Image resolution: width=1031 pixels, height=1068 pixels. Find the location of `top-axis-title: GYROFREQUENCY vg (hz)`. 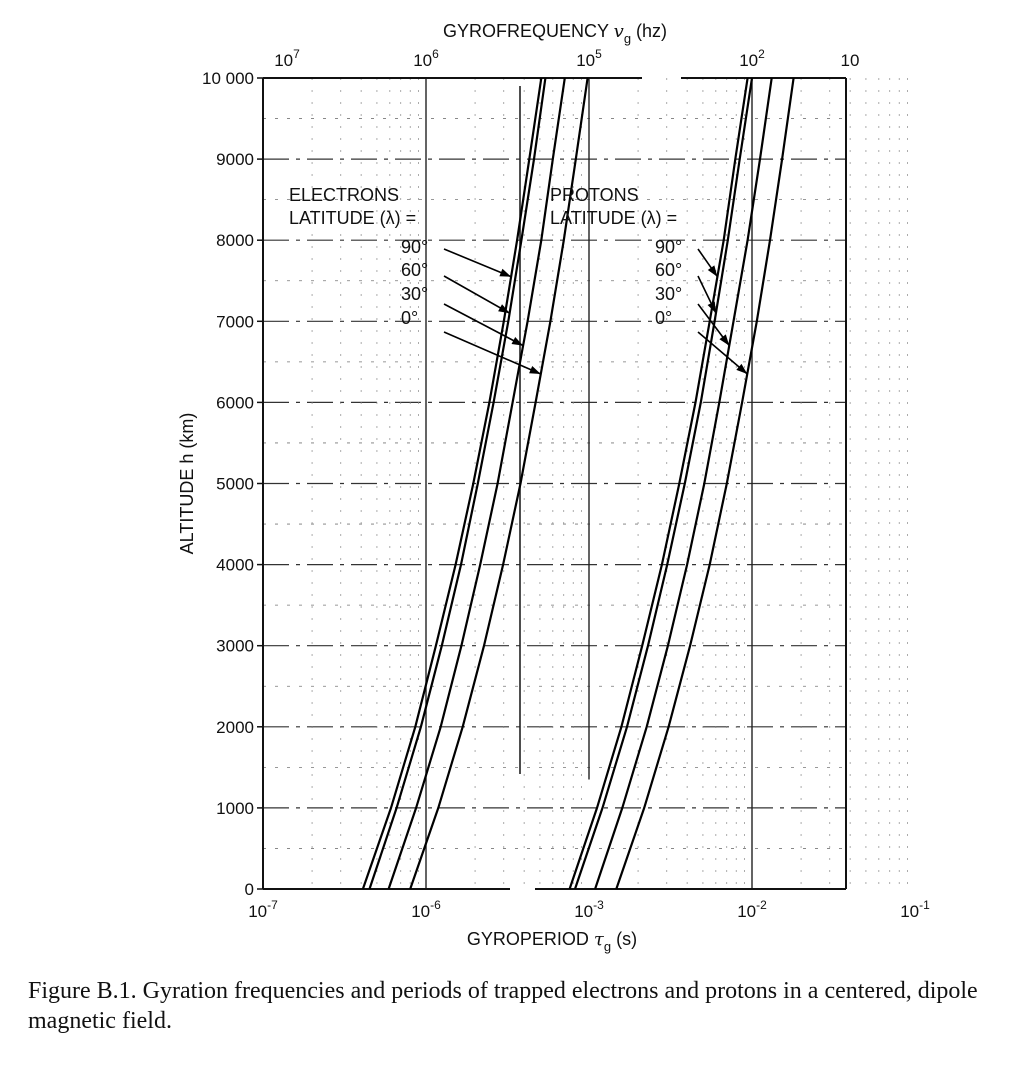

top-axis-title: GYROFREQUENCY vg (hz) is located at coordinates (555, 33).